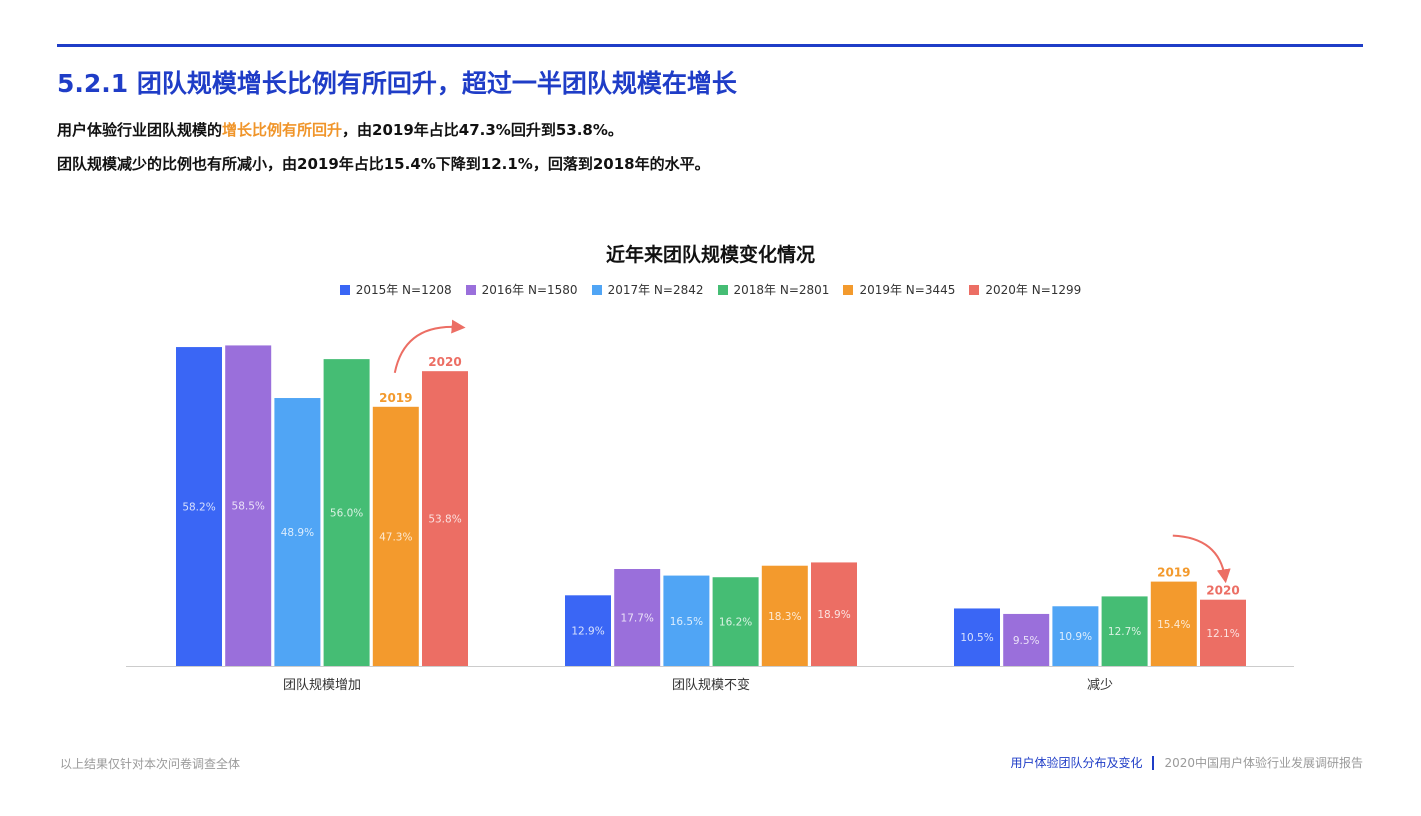 This screenshot has height=816, width=1421. I want to click on bar-value-label: 10.5%, so click(976, 638).